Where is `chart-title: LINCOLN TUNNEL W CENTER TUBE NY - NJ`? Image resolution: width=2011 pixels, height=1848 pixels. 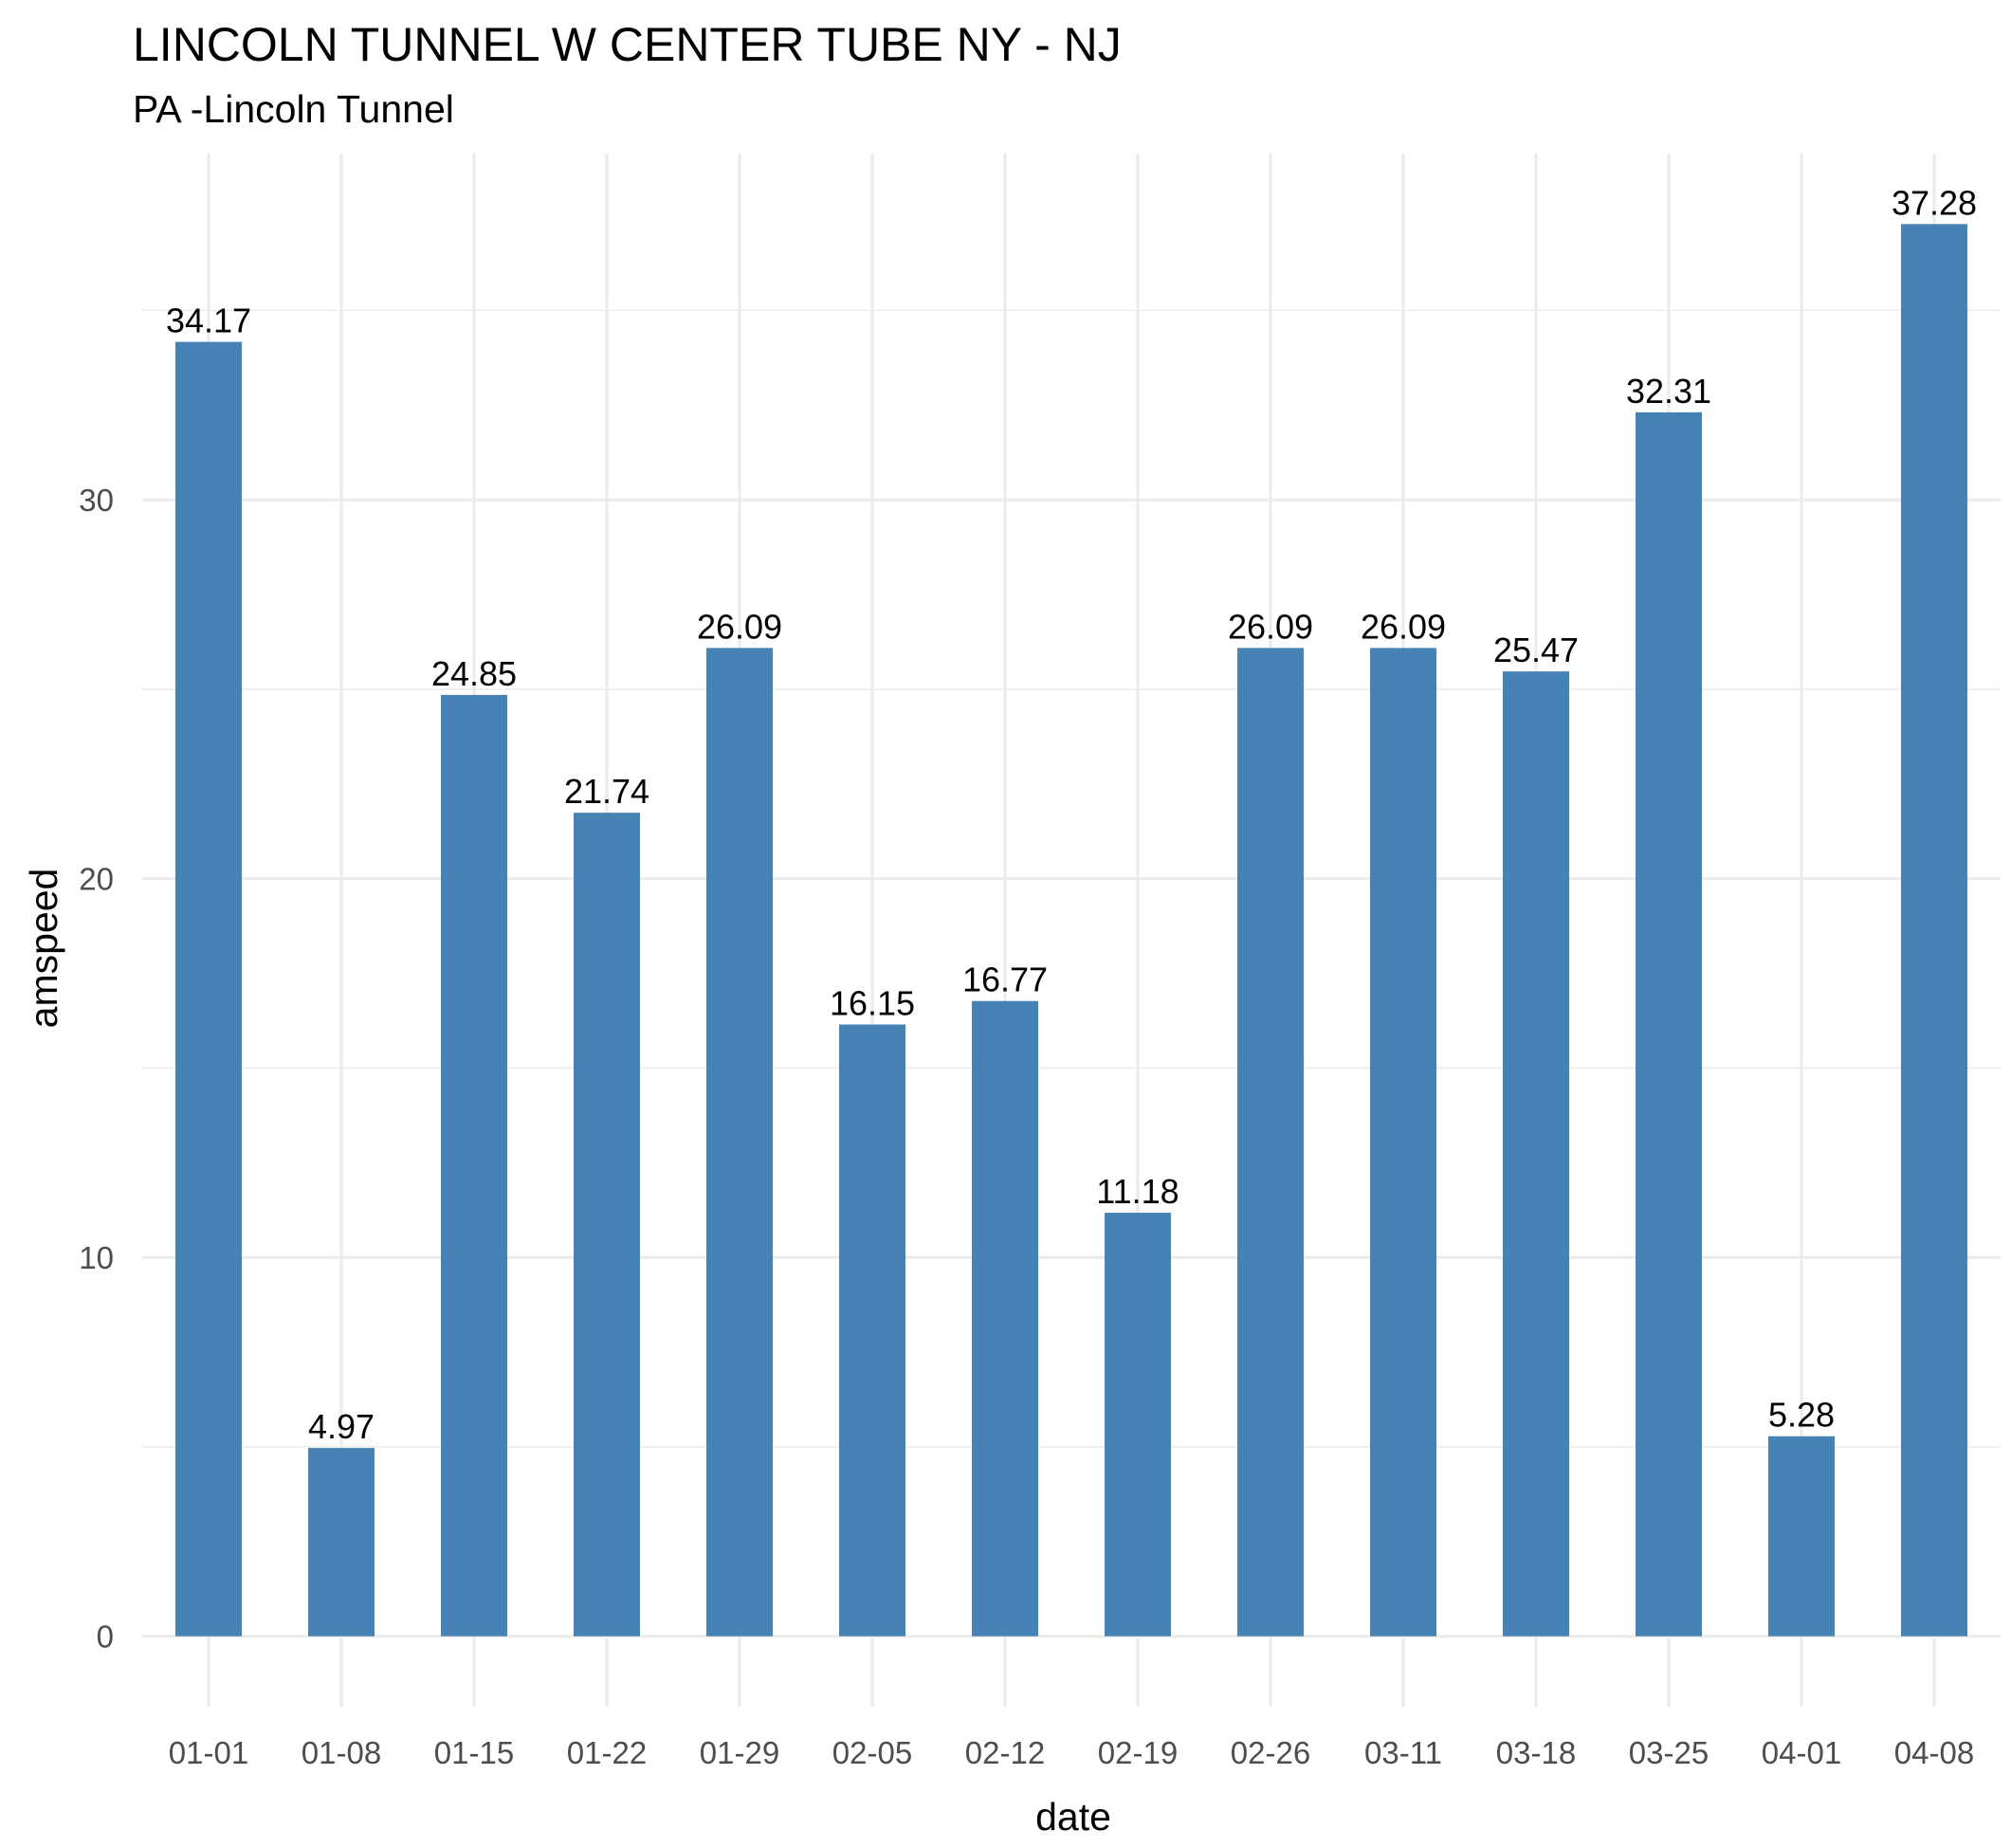 chart-title: LINCOLN TUNNEL W CENTER TUBE NY - NJ is located at coordinates (627, 44).